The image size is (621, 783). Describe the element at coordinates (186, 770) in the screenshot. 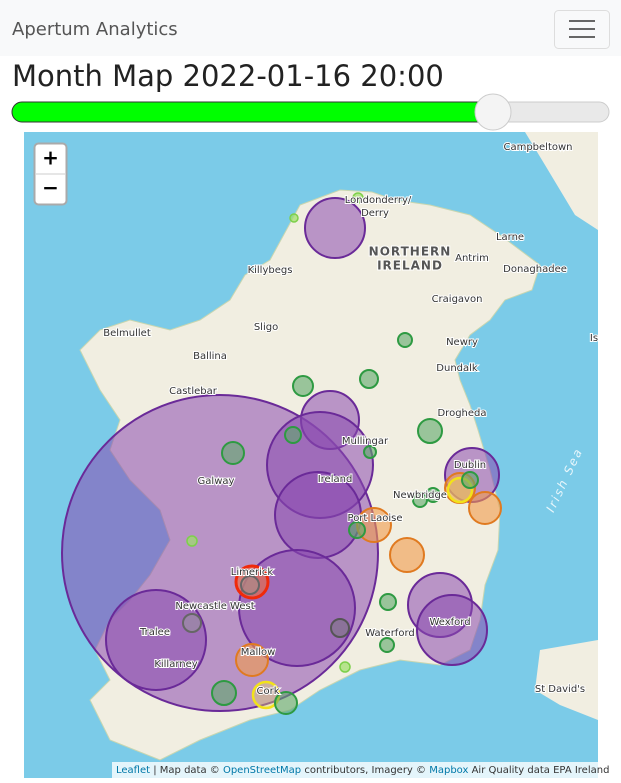

I see `attribution-text: | Map data ©` at that location.